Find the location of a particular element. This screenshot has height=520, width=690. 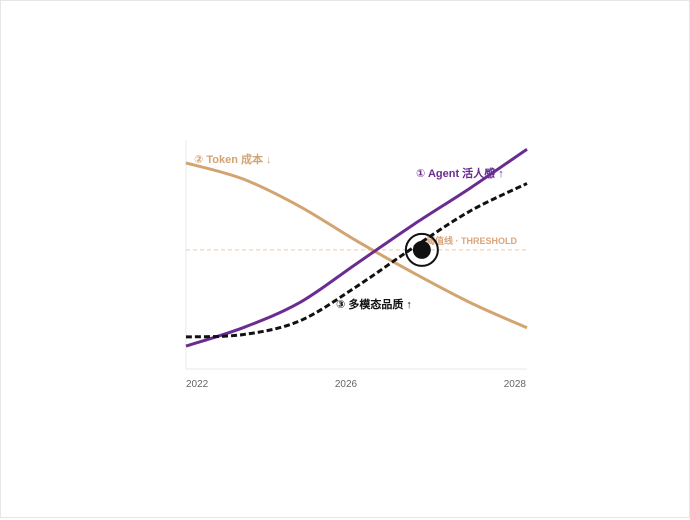

intersection-dot is located at coordinates (421, 249).